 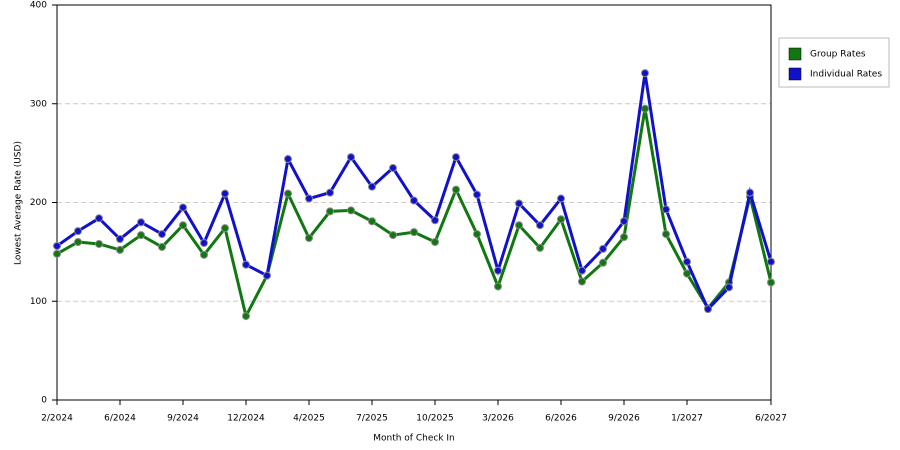 What do you see at coordinates (771, 419) in the screenshot?
I see `x-tick-label: 6/2027` at bounding box center [771, 419].